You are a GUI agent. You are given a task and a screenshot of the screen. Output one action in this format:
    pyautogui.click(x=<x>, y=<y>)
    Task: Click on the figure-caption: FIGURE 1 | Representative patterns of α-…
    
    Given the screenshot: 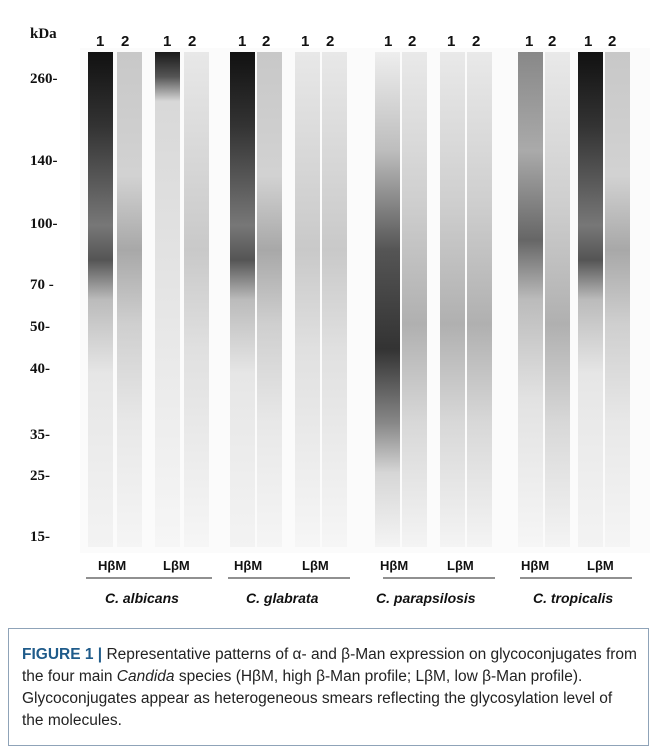 What is the action you would take?
    pyautogui.click(x=329, y=688)
    